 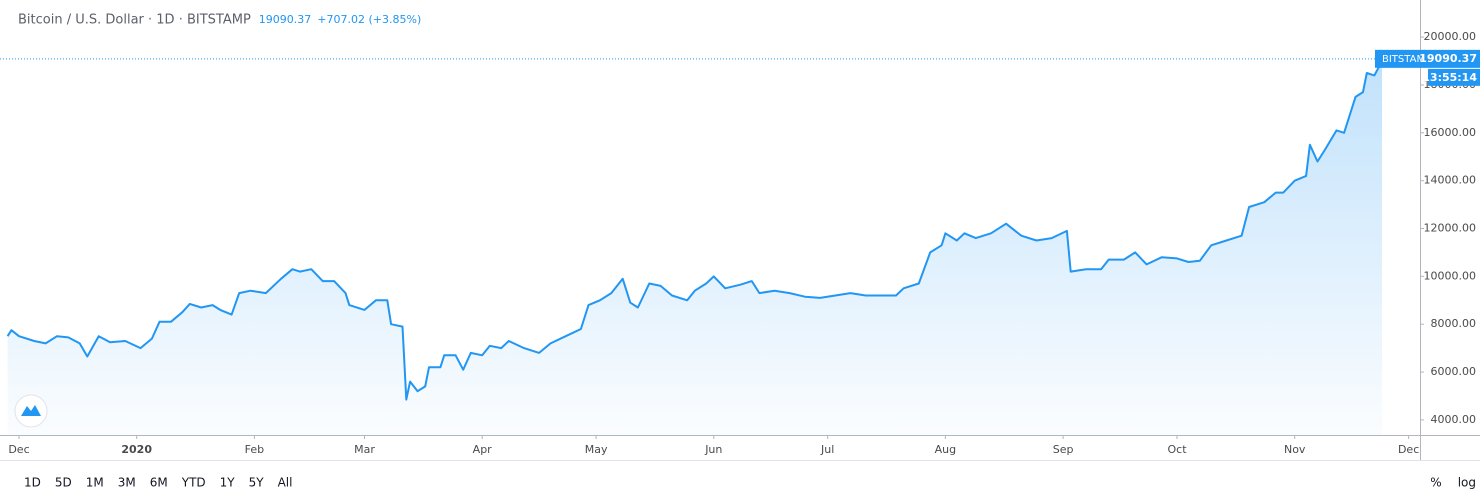 I want to click on x-tick-label: Aug, so click(x=945, y=449).